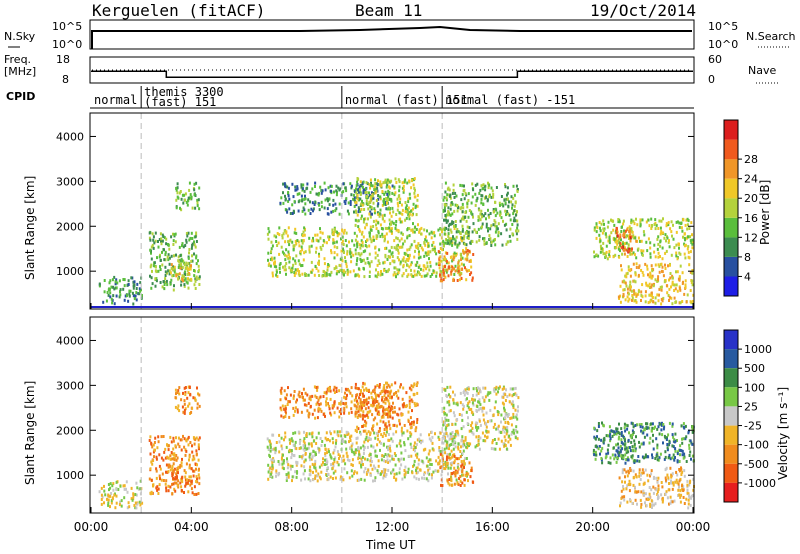  I want to click on nave-tick-bottom: 0, so click(711, 79).